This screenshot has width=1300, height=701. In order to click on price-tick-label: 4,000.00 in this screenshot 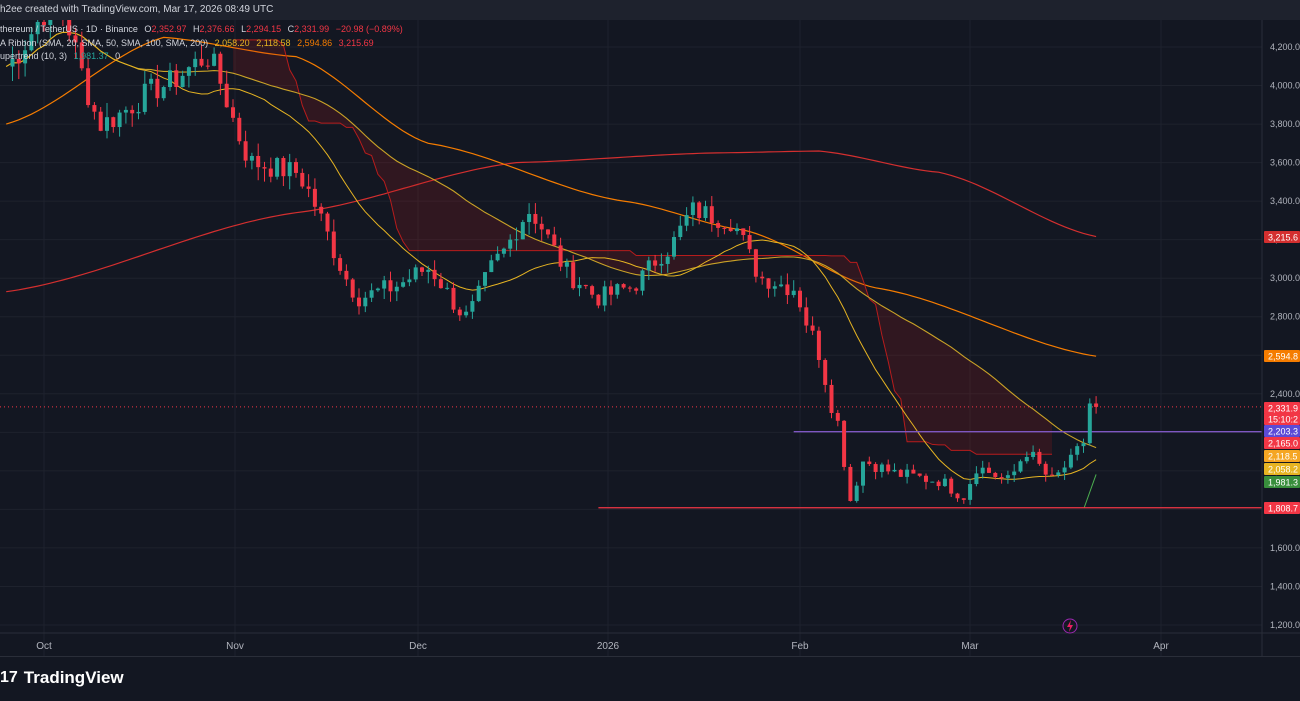, I will do `click(1285, 86)`.